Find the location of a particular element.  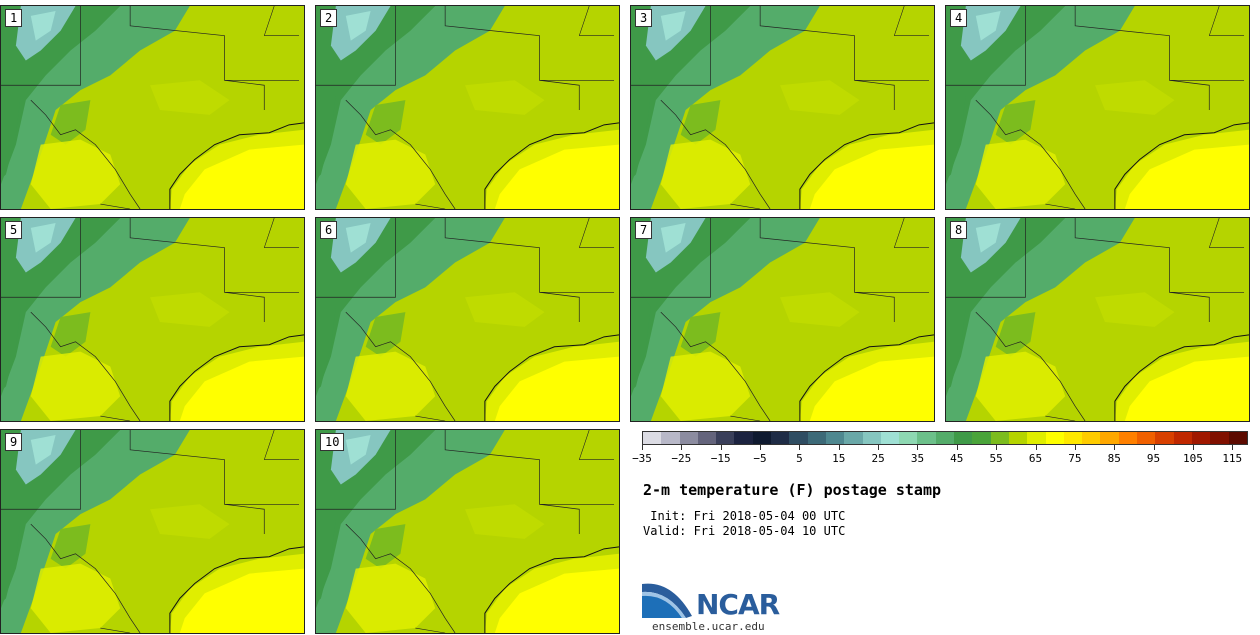

member-map-6: 6 is located at coordinates (467, 319).